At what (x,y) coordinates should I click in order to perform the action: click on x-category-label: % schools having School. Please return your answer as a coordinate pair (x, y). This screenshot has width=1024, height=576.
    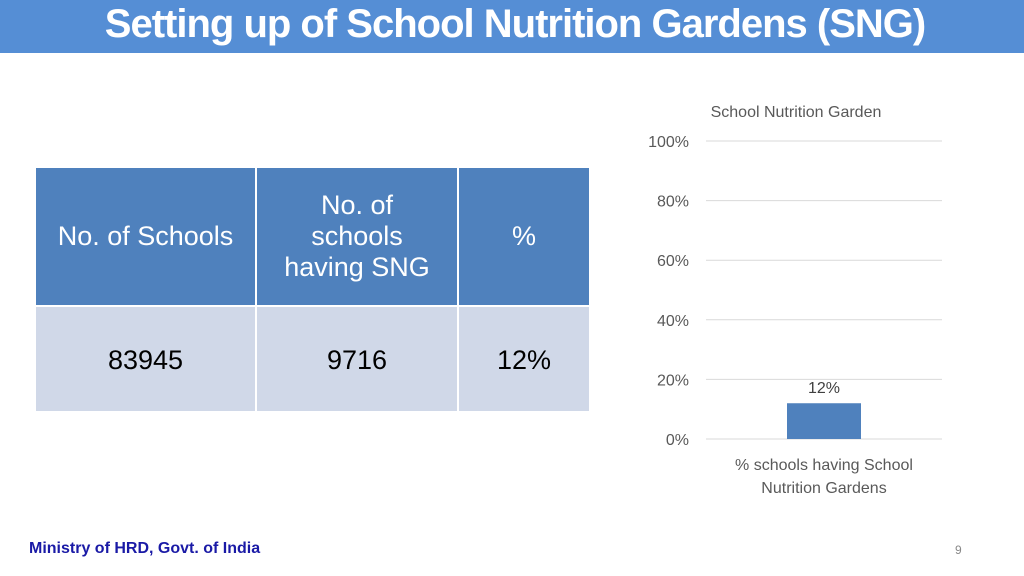
    Looking at the image, I should click on (824, 465).